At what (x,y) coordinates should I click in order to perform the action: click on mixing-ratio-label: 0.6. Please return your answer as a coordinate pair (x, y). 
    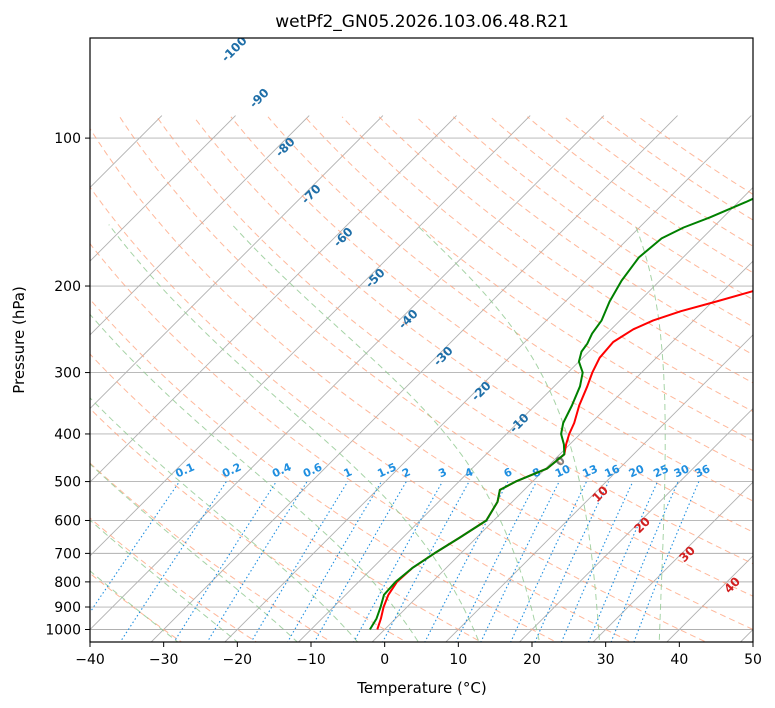
    Looking at the image, I should click on (312, 470).